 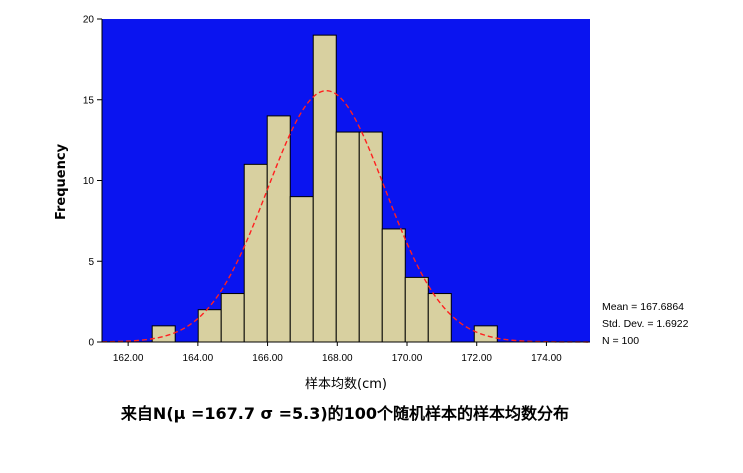 What do you see at coordinates (643, 307) in the screenshot?
I see `stat-mean: Mean = 167.6864` at bounding box center [643, 307].